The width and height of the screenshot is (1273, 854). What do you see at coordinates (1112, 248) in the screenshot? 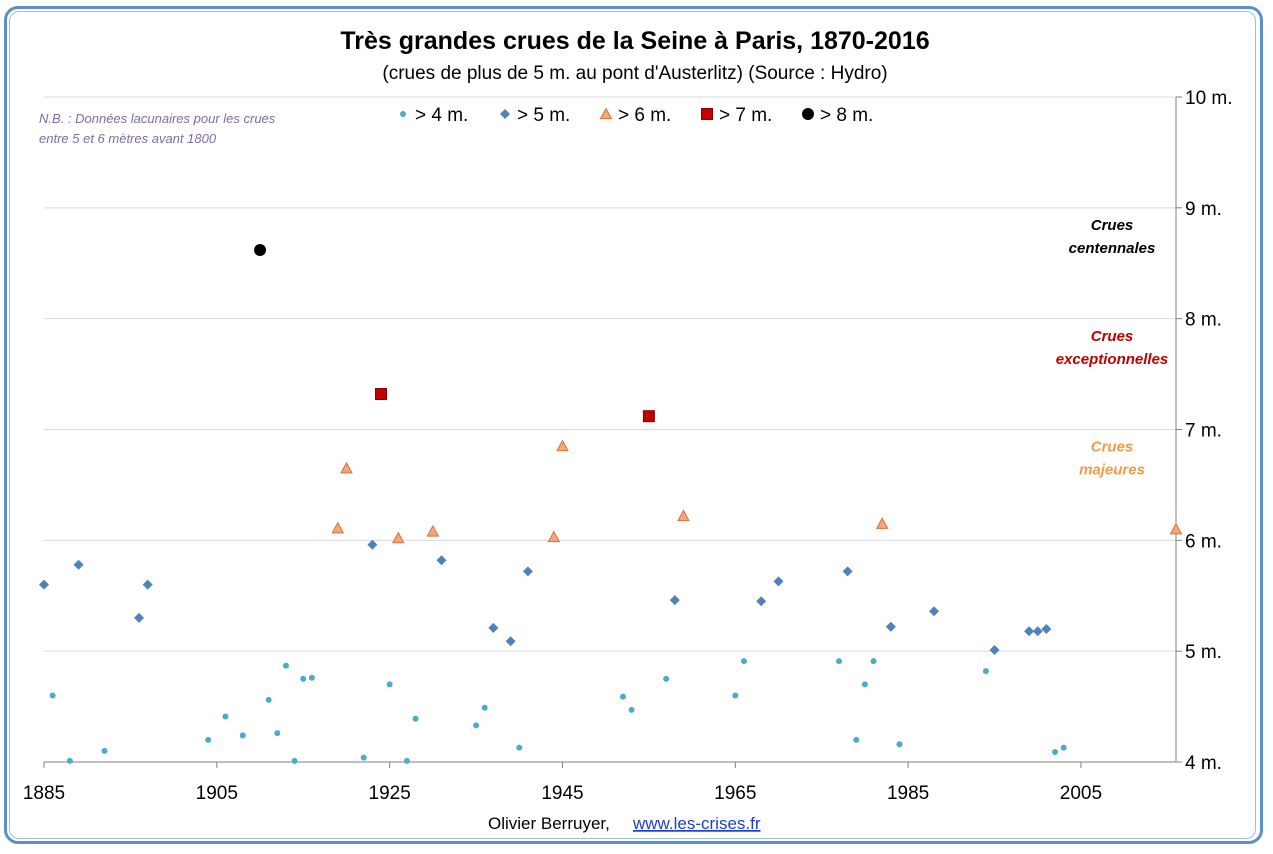
I see `zone-label: centennales` at bounding box center [1112, 248].